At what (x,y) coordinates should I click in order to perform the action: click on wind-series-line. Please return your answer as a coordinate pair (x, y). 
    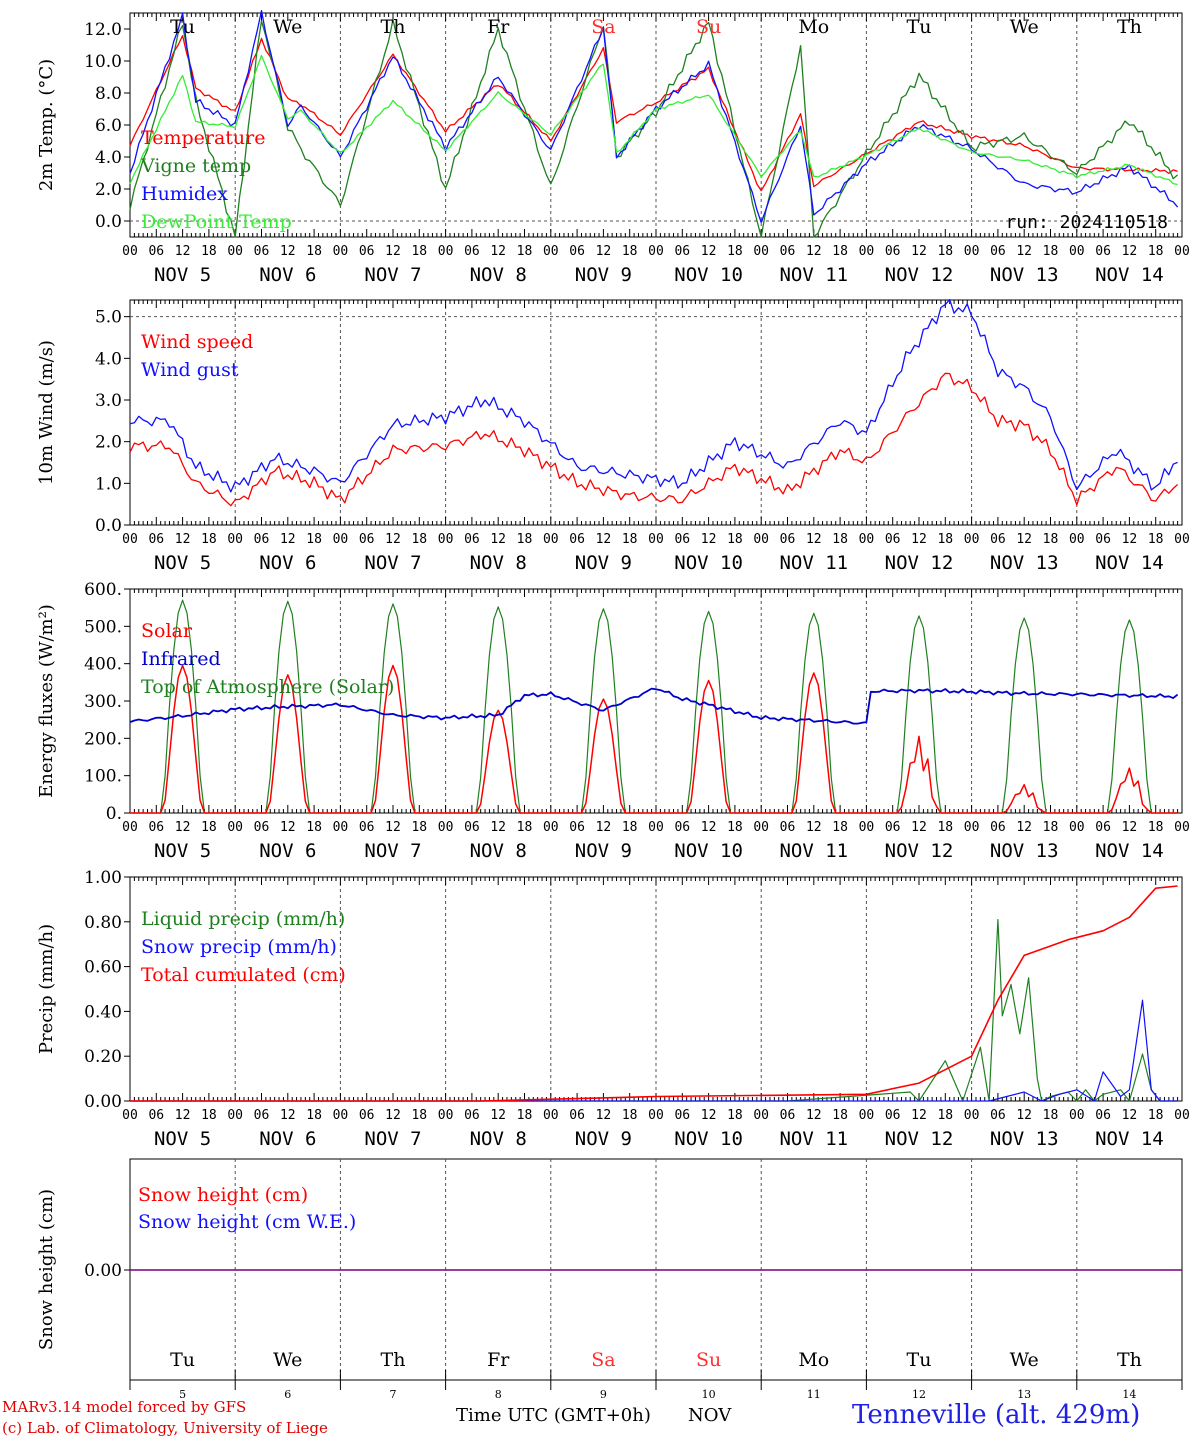
    Looking at the image, I should click on (654, 439).